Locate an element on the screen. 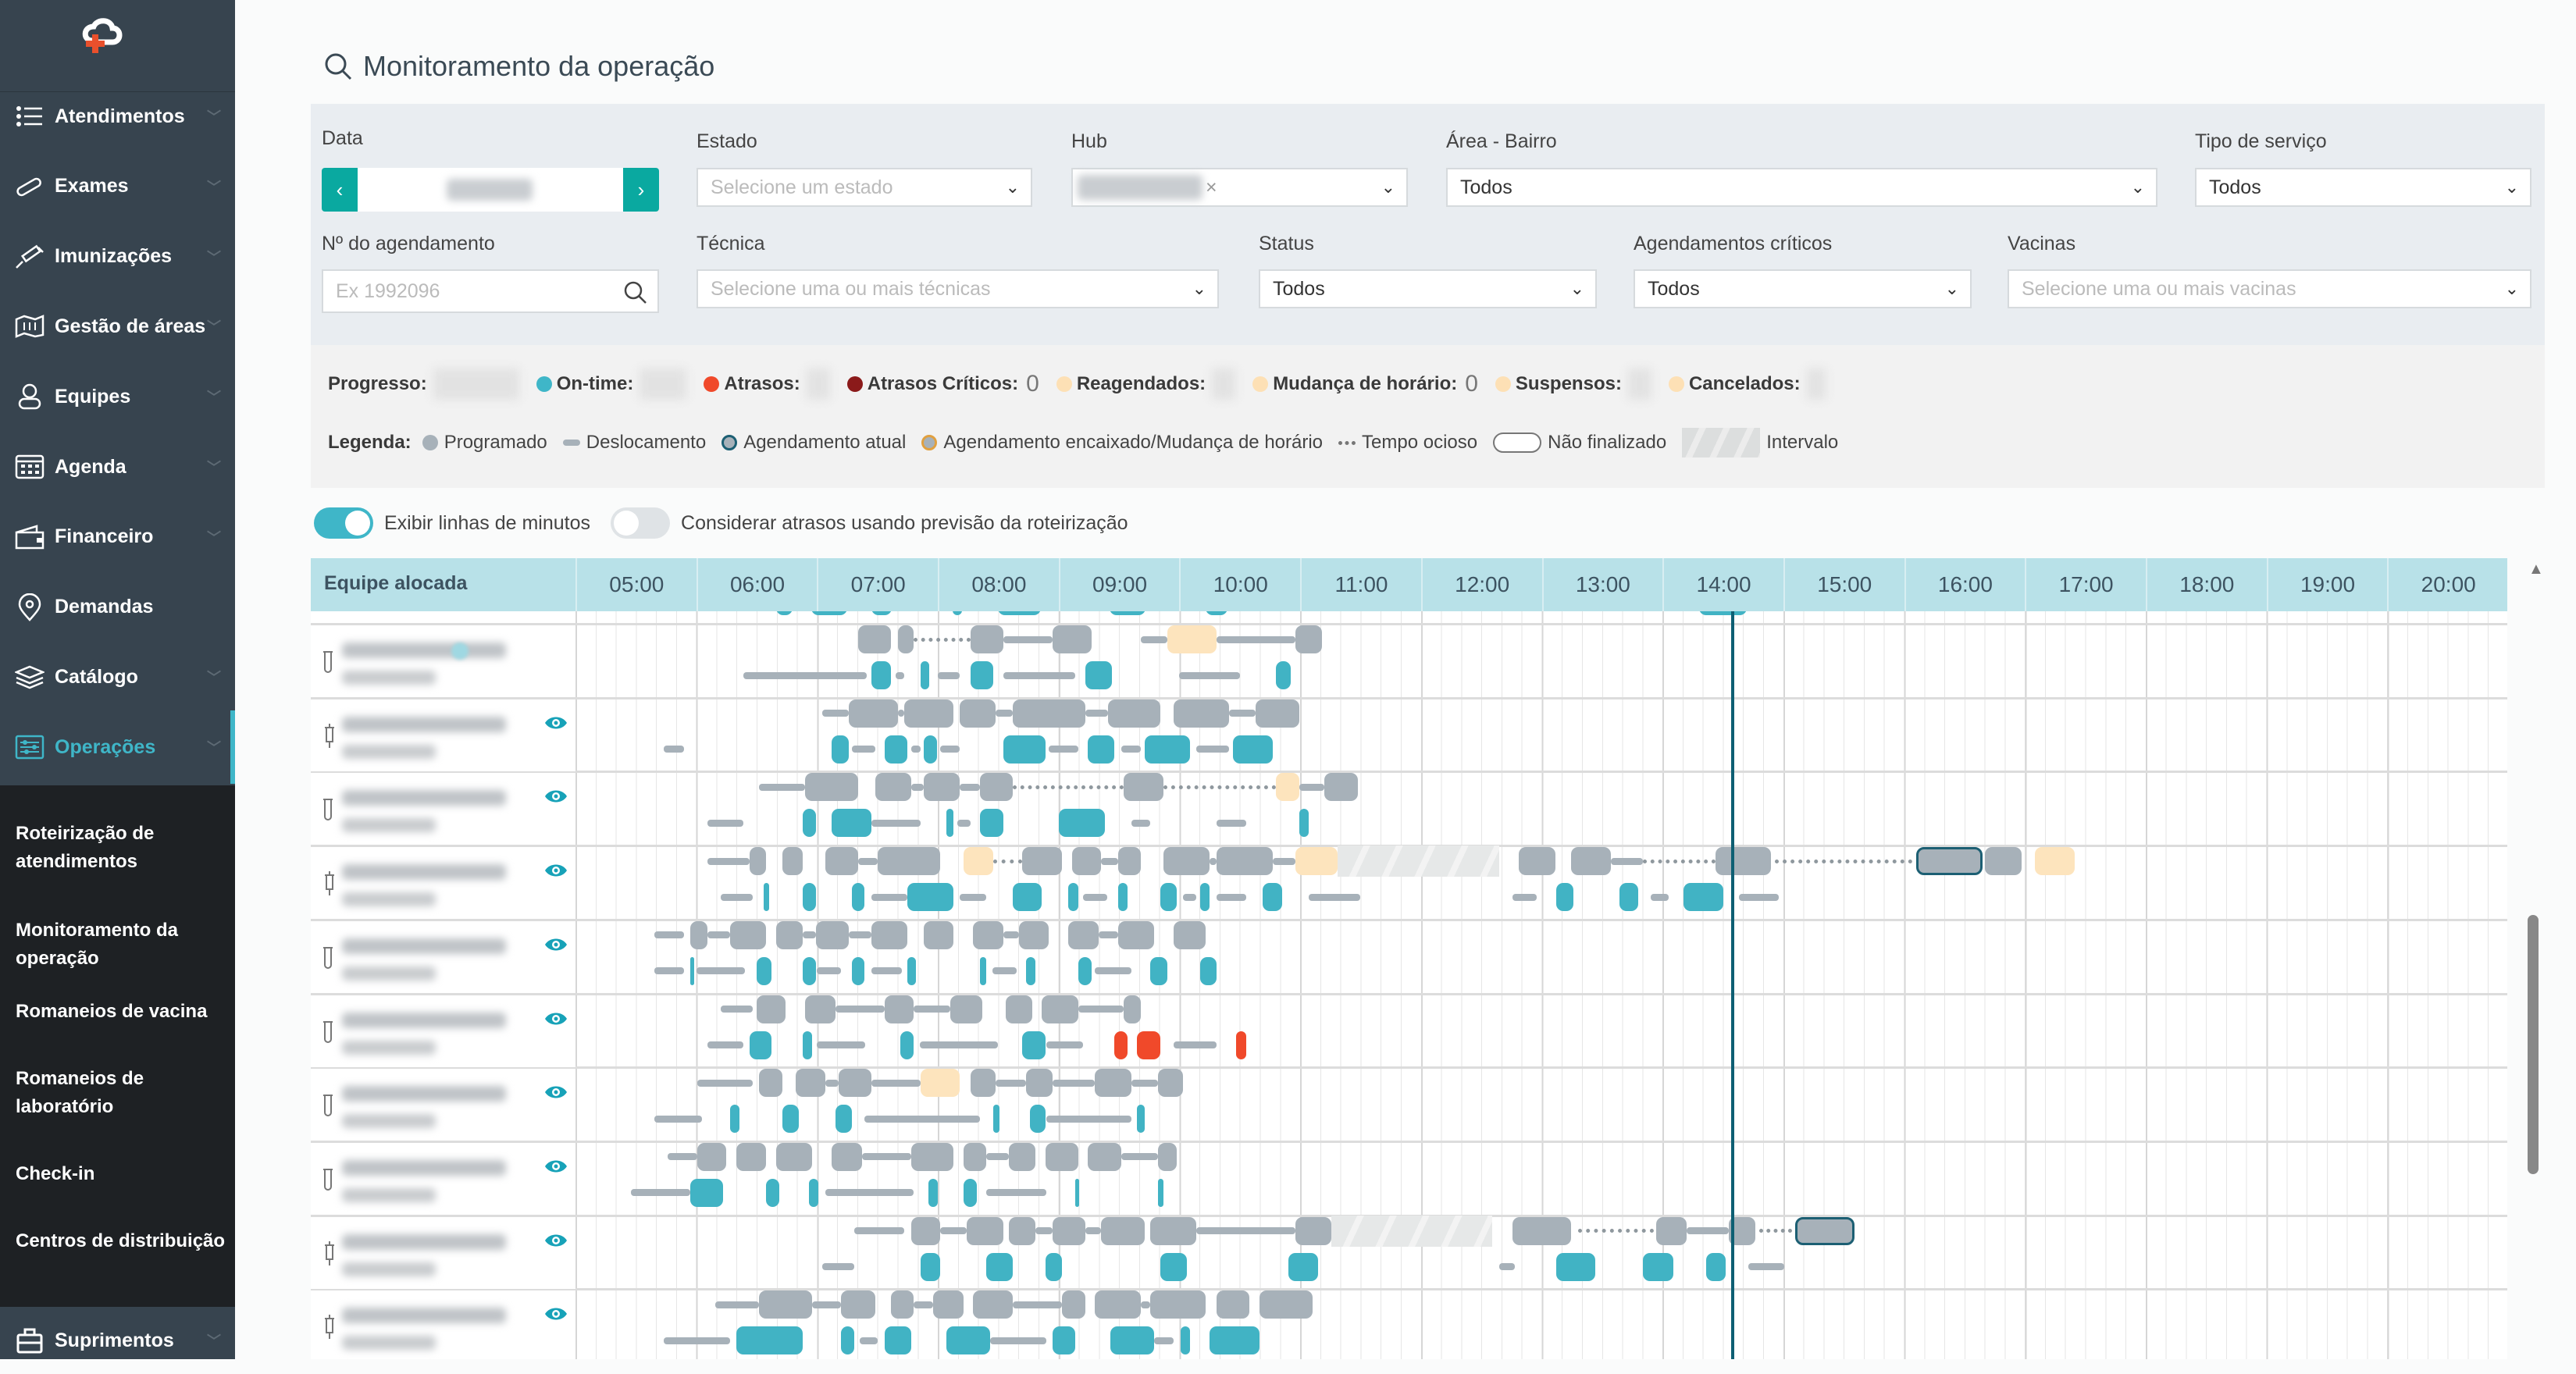  sidebar-item-atendimentos: Atendimentos﹀ is located at coordinates (117, 116).